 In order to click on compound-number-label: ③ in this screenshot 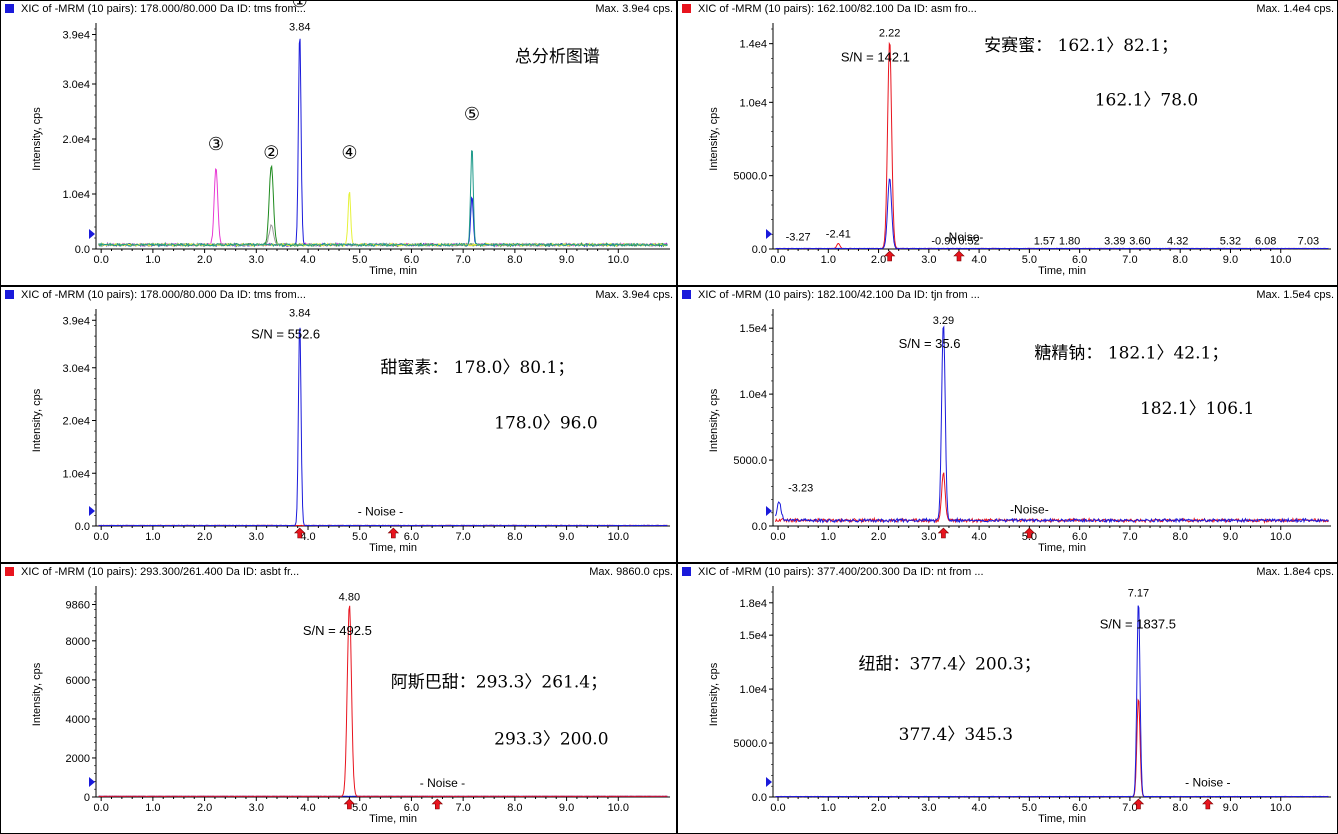, I will do `click(216, 144)`.